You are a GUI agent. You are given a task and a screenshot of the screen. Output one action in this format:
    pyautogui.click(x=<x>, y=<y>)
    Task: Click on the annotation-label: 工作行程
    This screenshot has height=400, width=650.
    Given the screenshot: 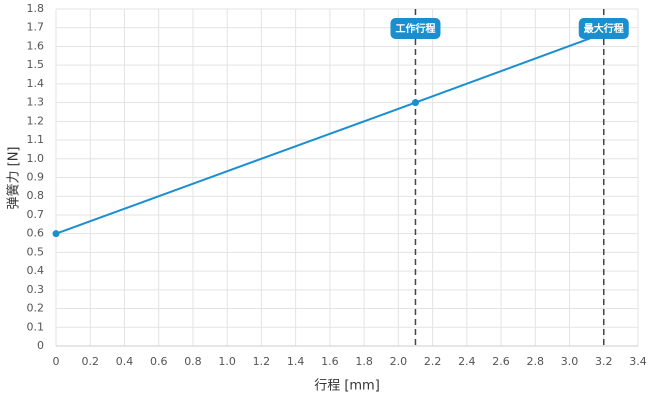 What is the action you would take?
    pyautogui.click(x=415, y=28)
    